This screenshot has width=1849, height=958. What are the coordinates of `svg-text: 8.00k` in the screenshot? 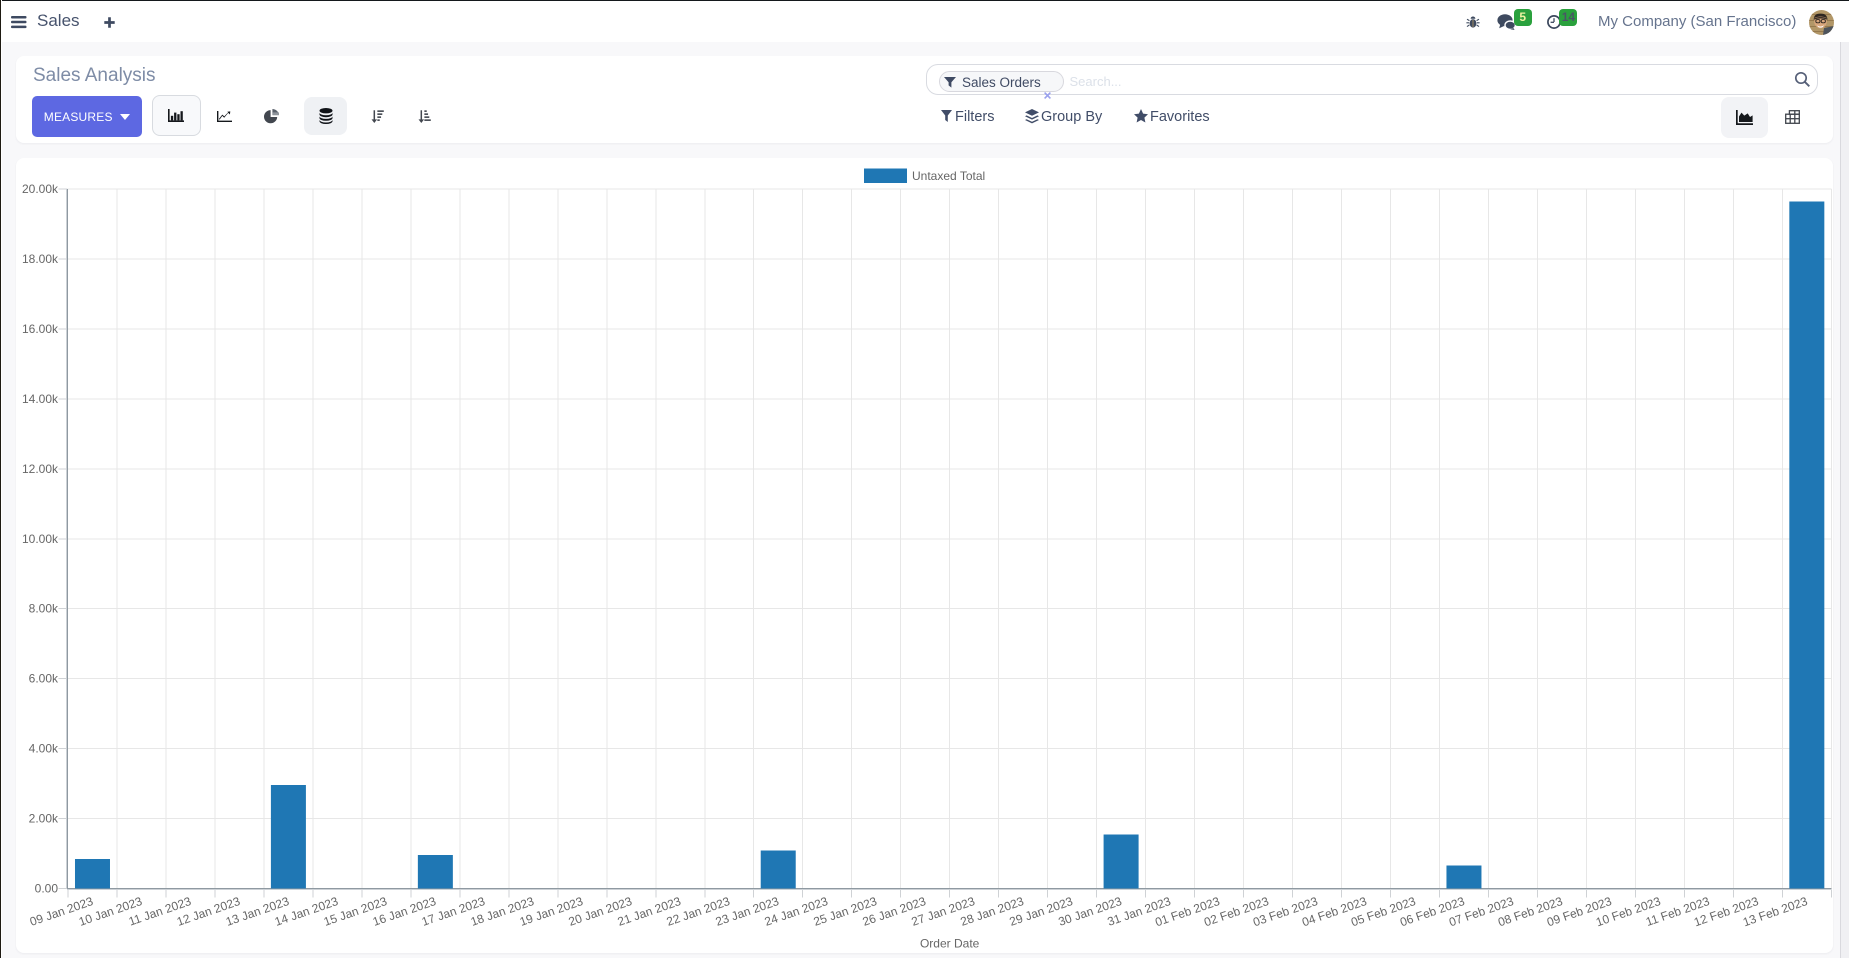 It's located at (44, 609).